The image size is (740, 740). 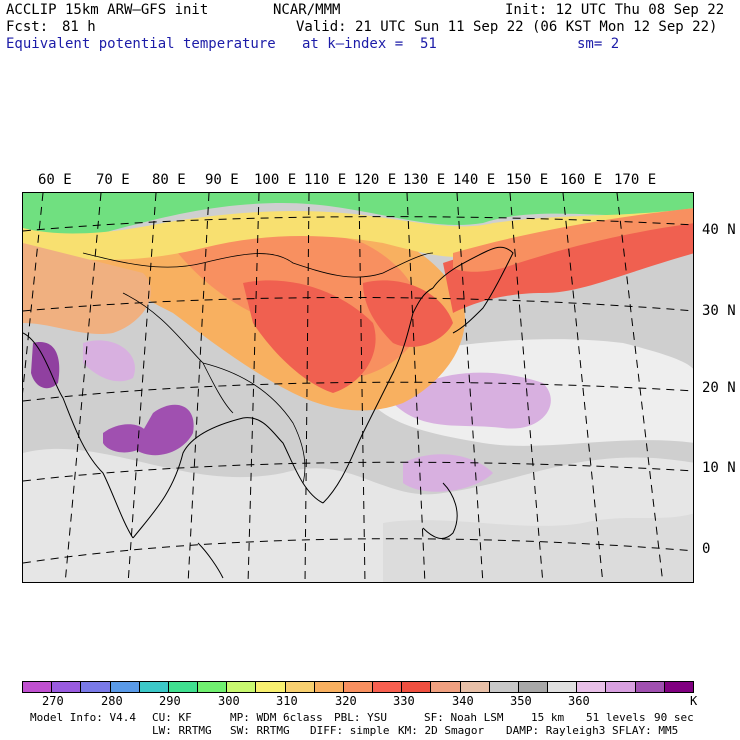 I want to click on colorbar-tick: 320, so click(x=346, y=701).